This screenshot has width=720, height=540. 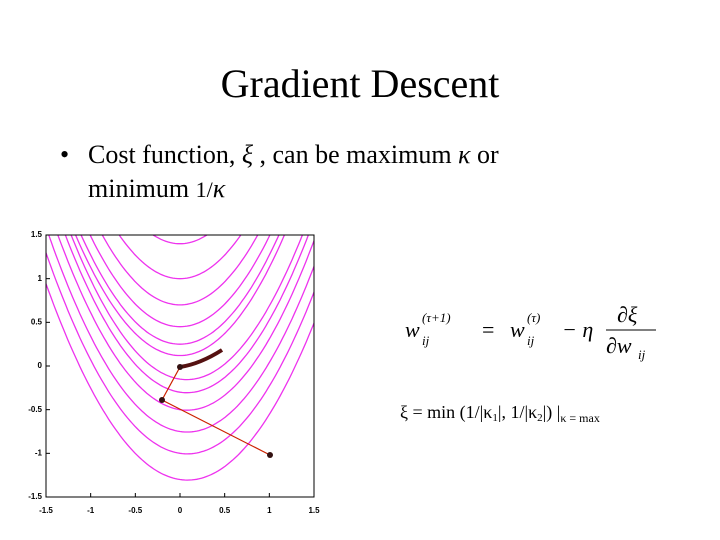 What do you see at coordinates (517, 412) in the screenshot?
I see `text: |, 1/|κ` at bounding box center [517, 412].